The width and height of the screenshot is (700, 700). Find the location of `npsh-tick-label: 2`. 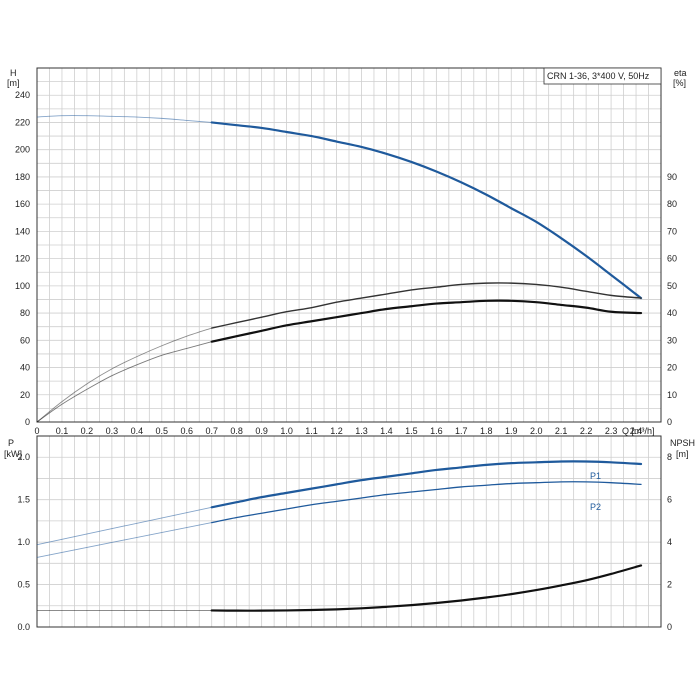

npsh-tick-label: 2 is located at coordinates (669, 585).